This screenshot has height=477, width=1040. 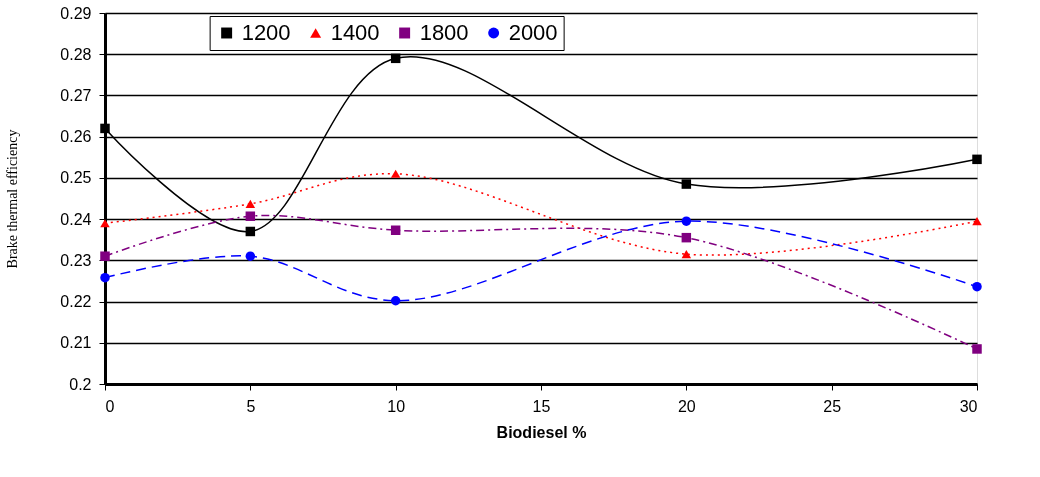 What do you see at coordinates (832, 406) in the screenshot?
I see `x-tick-label: 25` at bounding box center [832, 406].